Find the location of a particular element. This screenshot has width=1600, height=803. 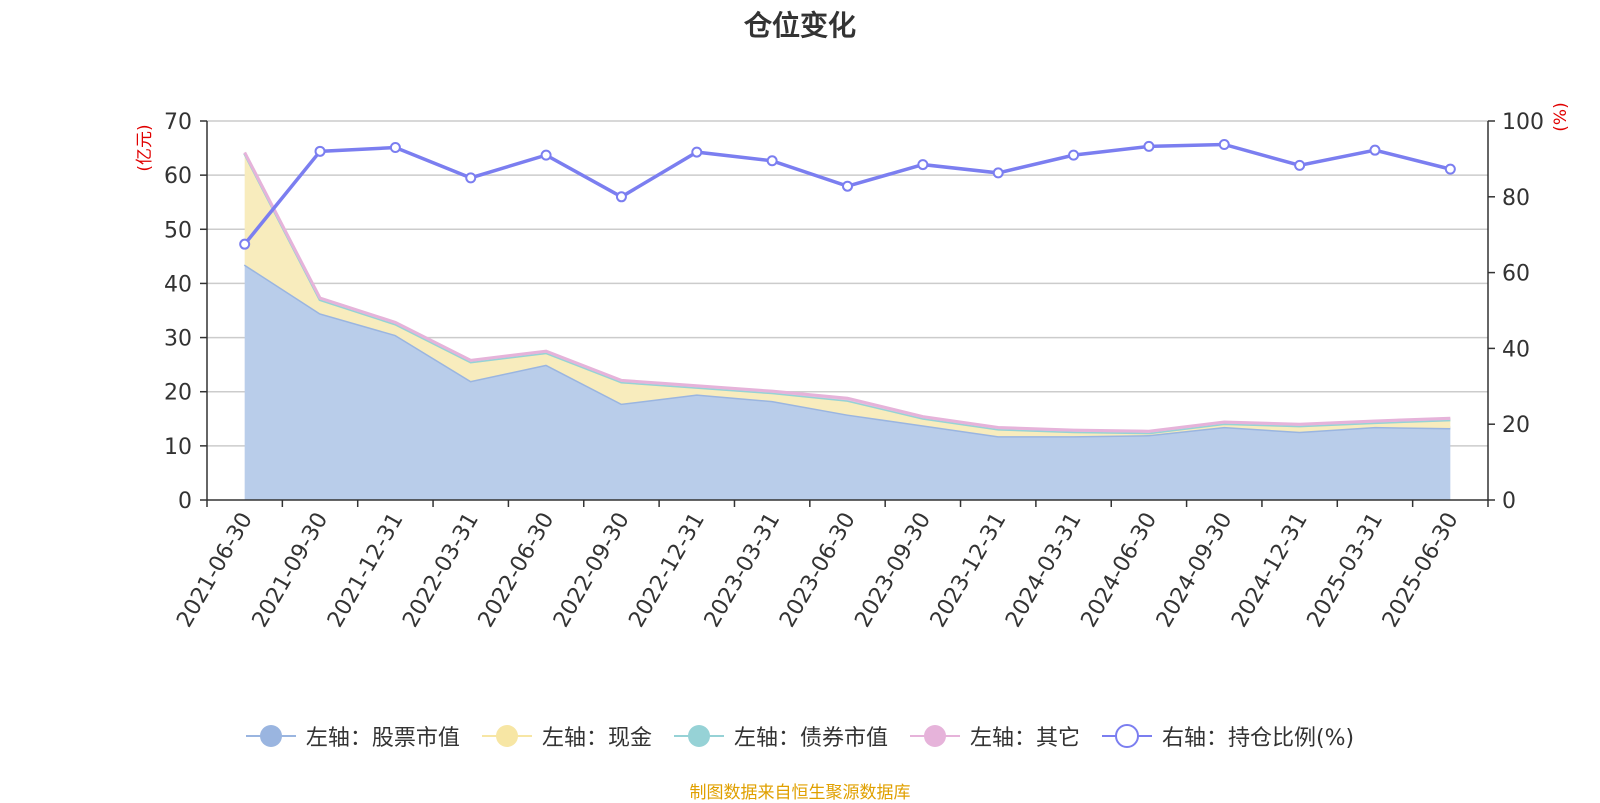

legend-item: 左轴：股票市值 is located at coordinates (352, 736).